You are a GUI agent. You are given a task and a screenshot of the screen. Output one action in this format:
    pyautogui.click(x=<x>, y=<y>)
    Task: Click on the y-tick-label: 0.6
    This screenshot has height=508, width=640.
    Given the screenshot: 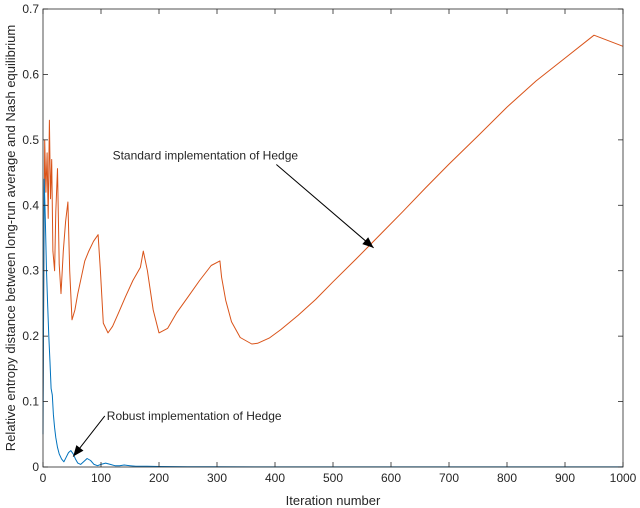 What is the action you would take?
    pyautogui.click(x=30, y=74)
    